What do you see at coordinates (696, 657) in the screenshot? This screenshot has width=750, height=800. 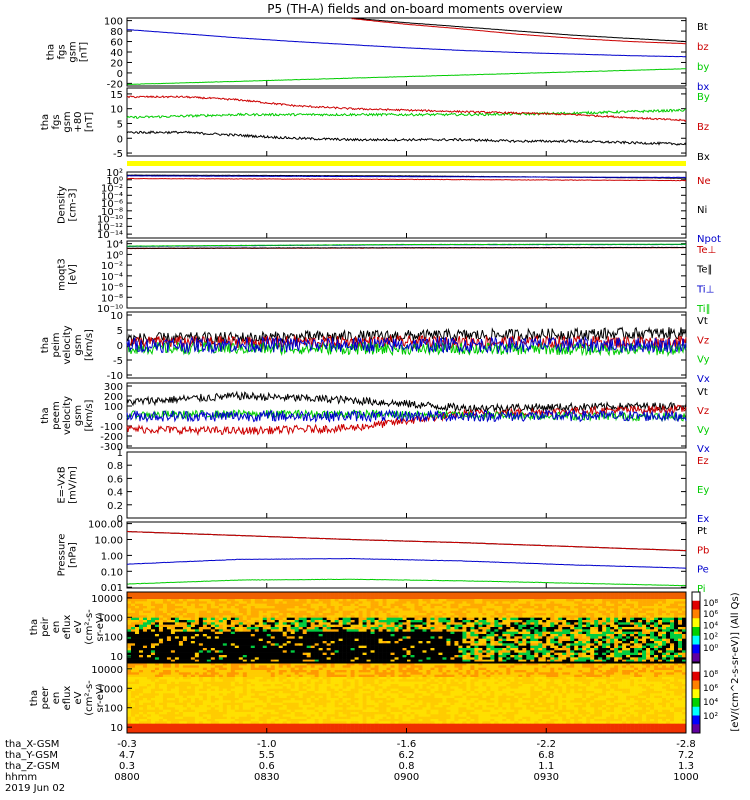 I see `colorbar-cell` at bounding box center [696, 657].